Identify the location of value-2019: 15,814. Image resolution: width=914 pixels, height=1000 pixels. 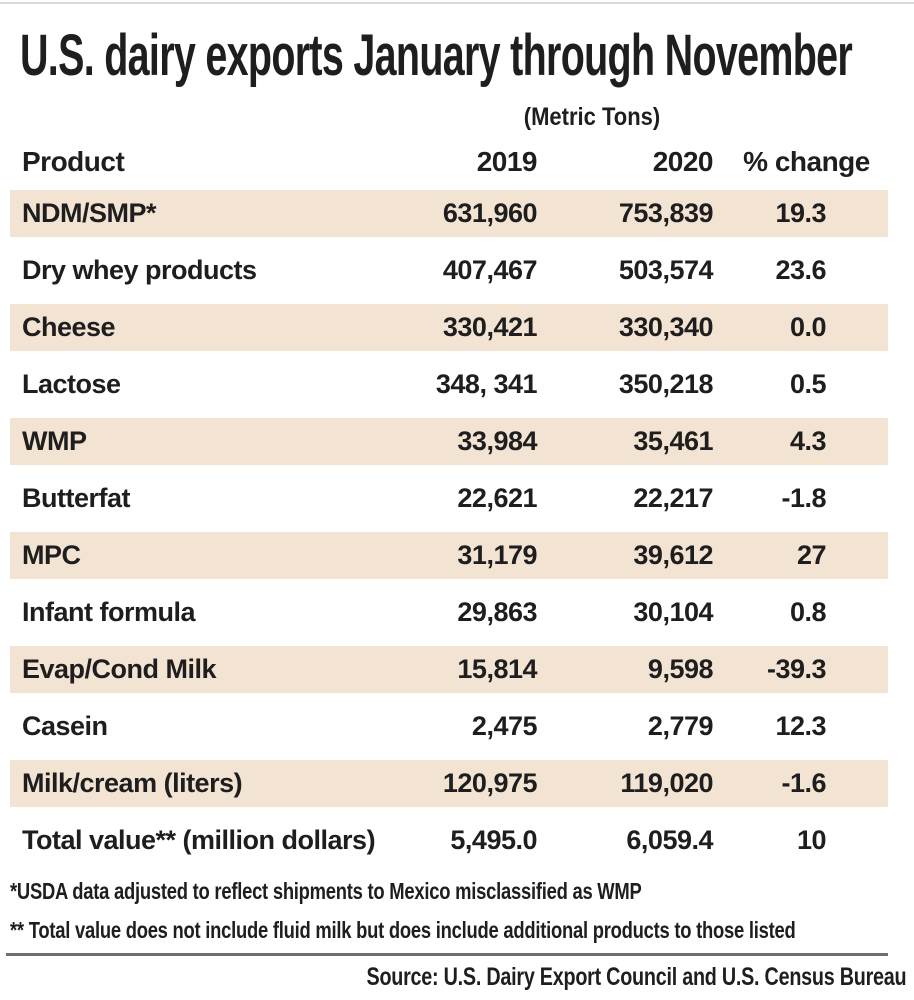
(497, 669).